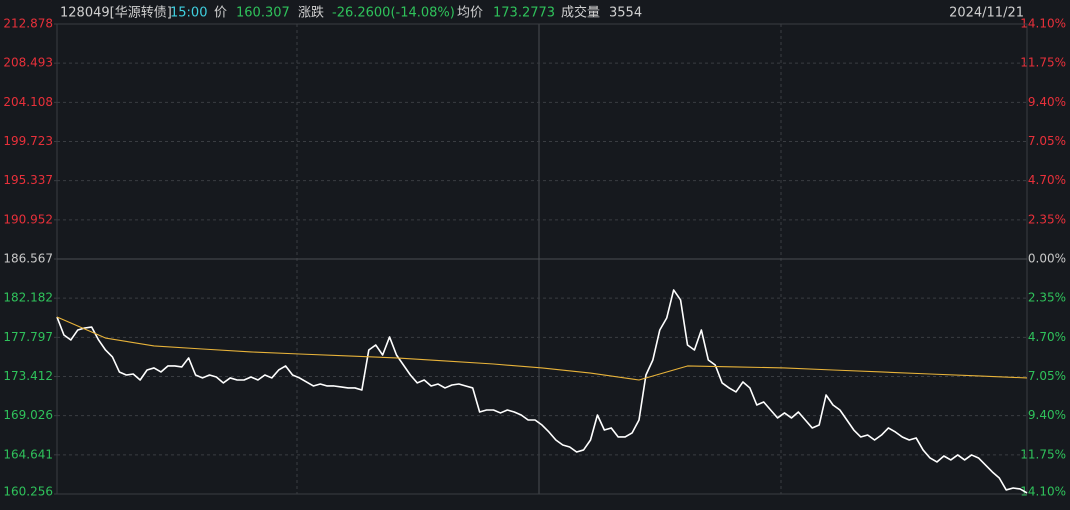 The height and width of the screenshot is (510, 1070). What do you see at coordinates (580, 13) in the screenshot?
I see `volume-label: 成交量` at bounding box center [580, 13].